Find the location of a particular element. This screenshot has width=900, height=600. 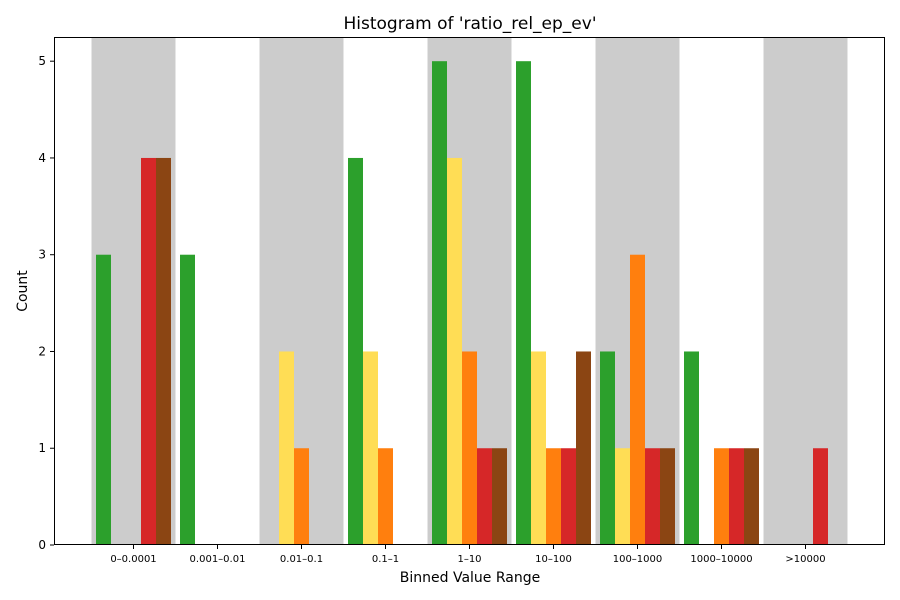

x-tick-label: 1000–10000 is located at coordinates (721, 559).